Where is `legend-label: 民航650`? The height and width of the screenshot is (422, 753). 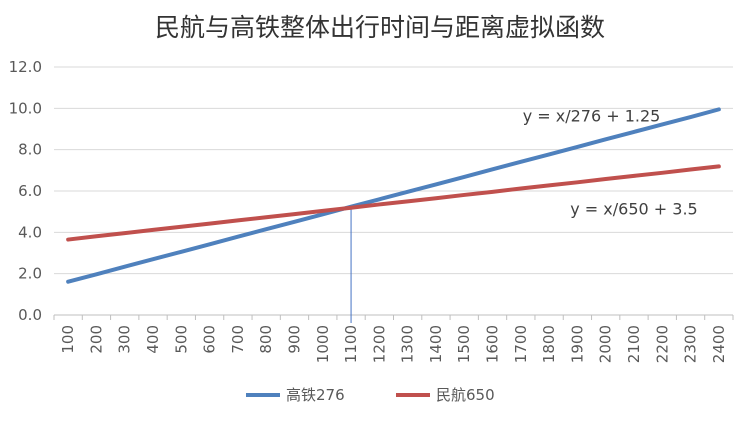
legend-label: 民航650 is located at coordinates (465, 395).